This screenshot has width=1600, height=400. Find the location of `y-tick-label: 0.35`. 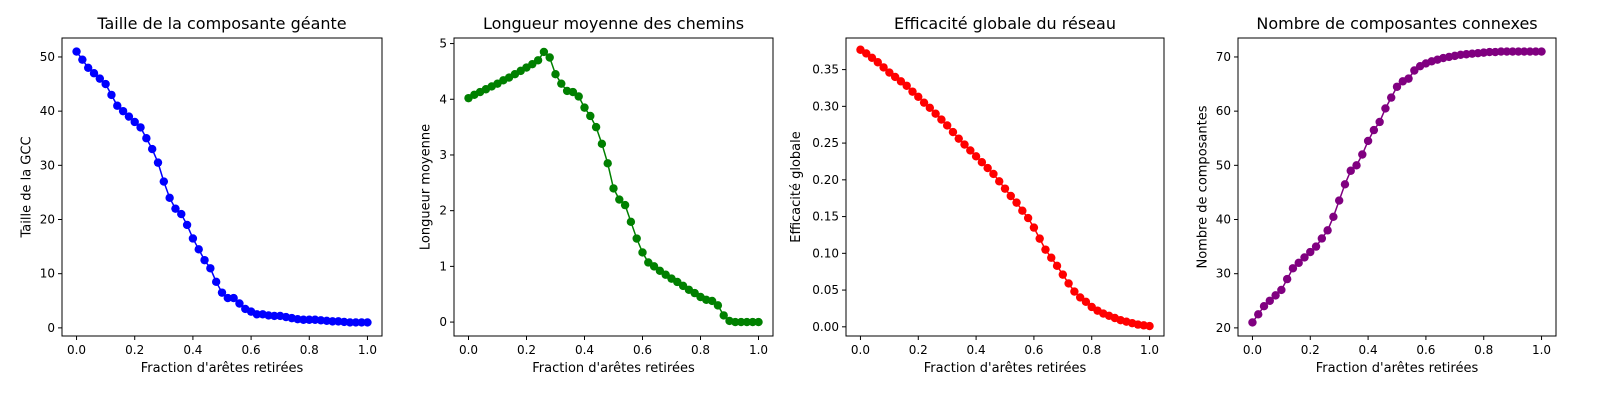

y-tick-label: 0.35 is located at coordinates (825, 70).